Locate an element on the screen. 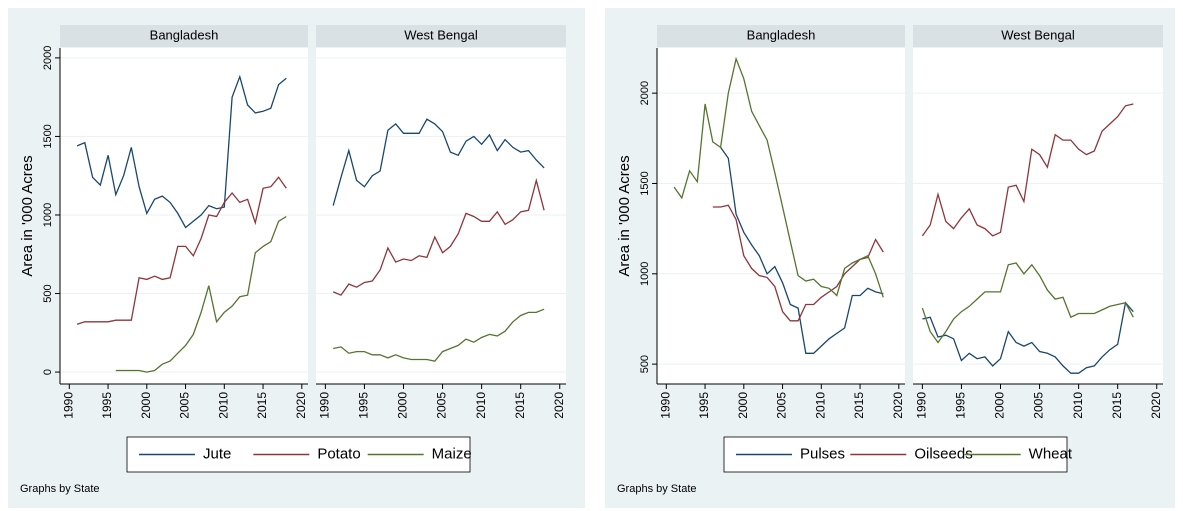 The height and width of the screenshot is (511, 1183). legend-label: Wheat is located at coordinates (1051, 453).